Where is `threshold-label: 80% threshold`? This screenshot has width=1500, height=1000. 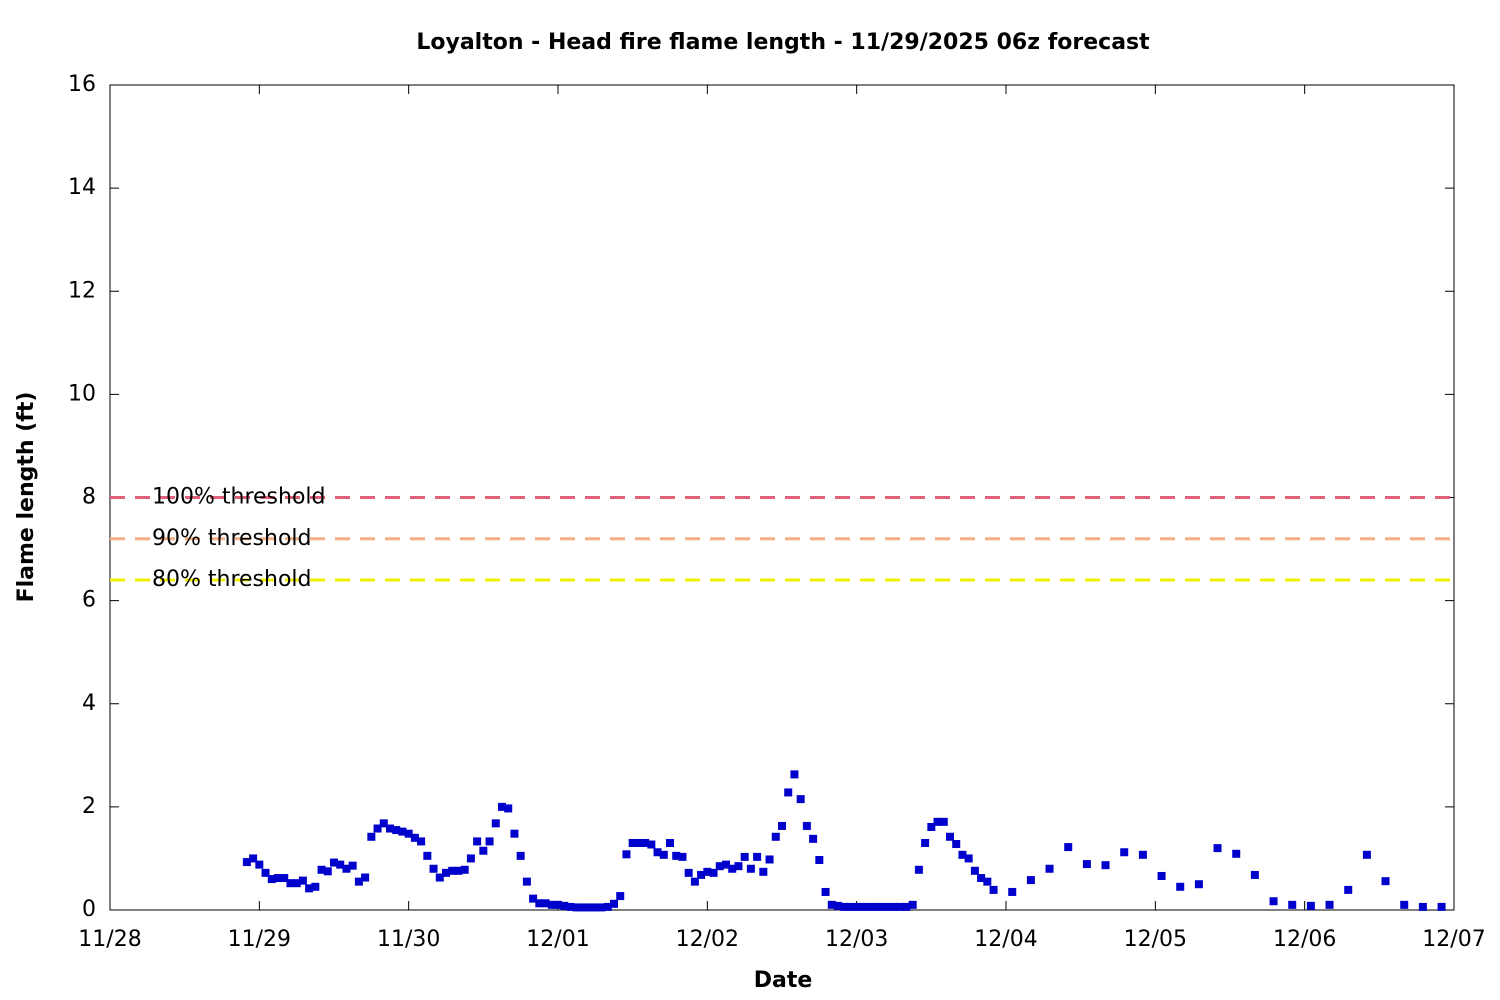
threshold-label: 80% threshold is located at coordinates (232, 579).